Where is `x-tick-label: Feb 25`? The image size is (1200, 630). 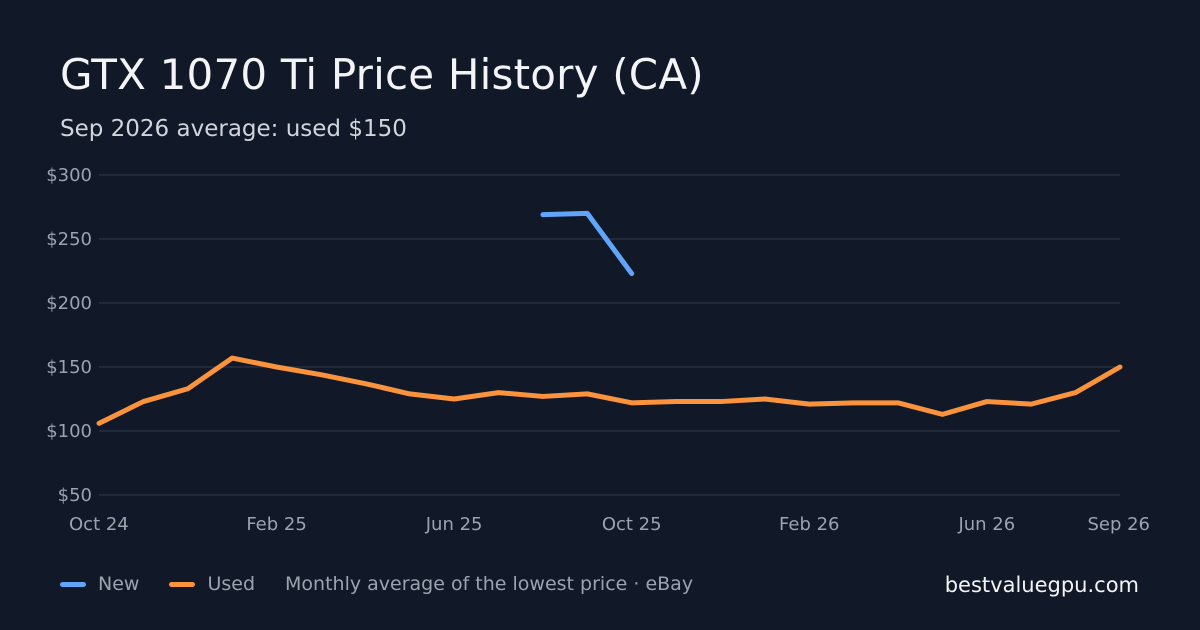
x-tick-label: Feb 25 is located at coordinates (276, 524).